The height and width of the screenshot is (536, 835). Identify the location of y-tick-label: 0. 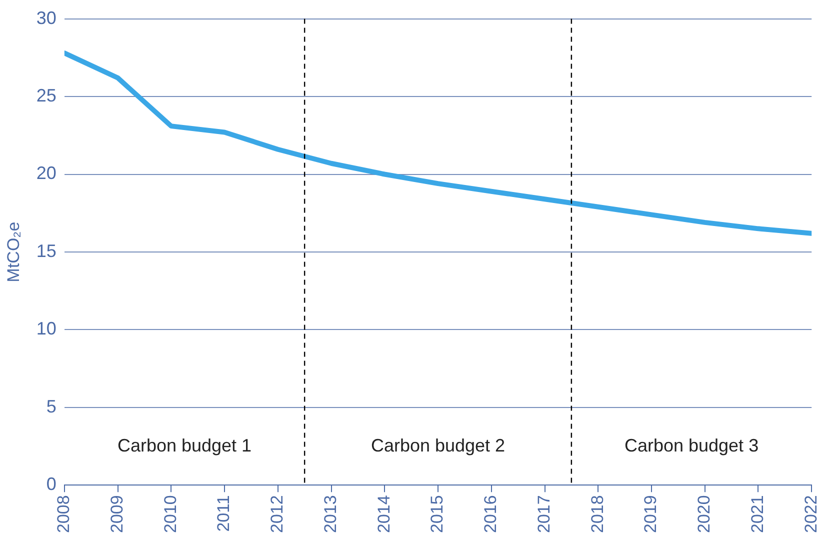
(51, 484).